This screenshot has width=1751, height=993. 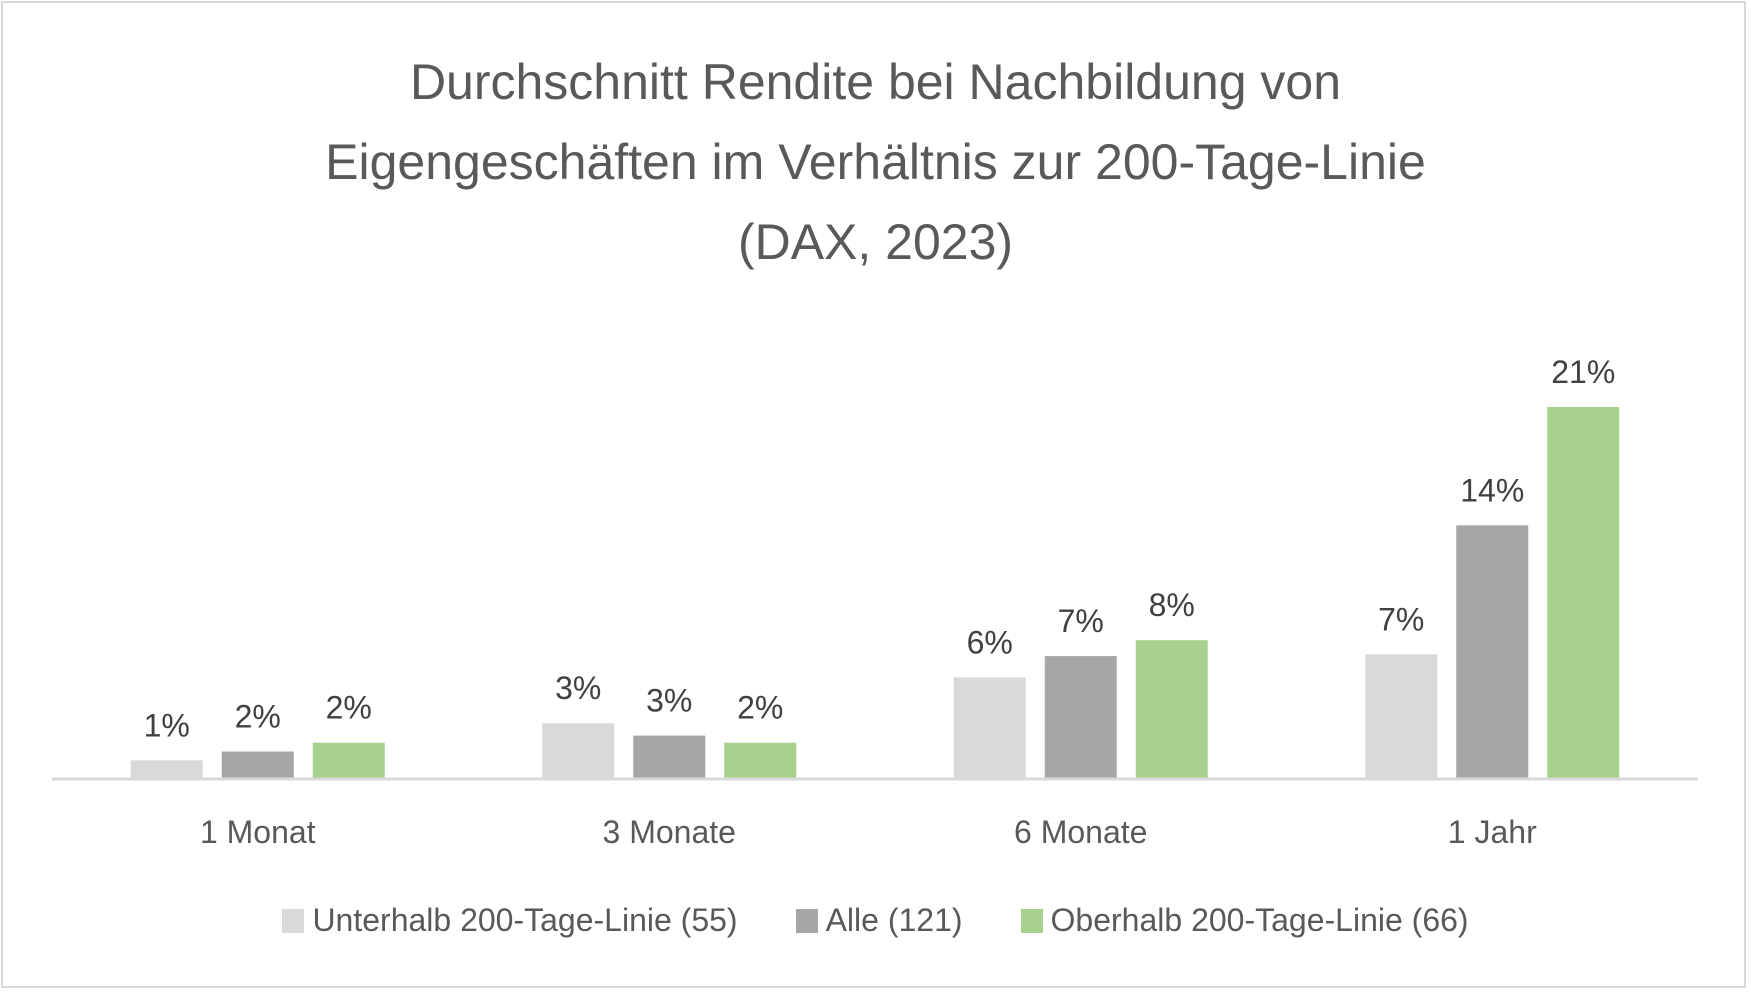 I want to click on data-label-unterhalb-2: 3%, so click(x=578, y=688).